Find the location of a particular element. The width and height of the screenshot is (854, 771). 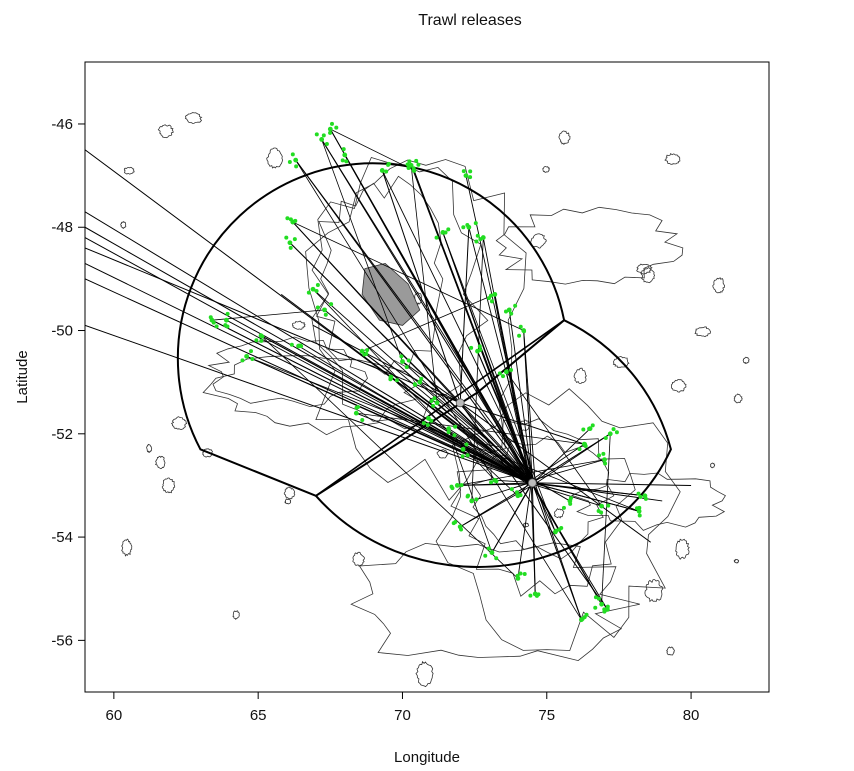

chart-title: Trawl releases is located at coordinates (469, 20).